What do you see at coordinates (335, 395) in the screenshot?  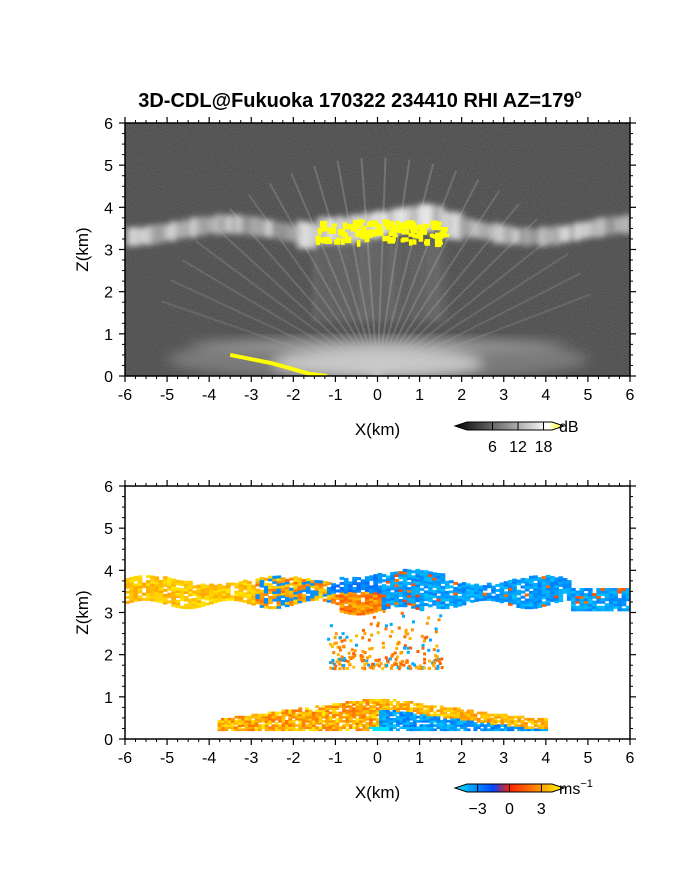 I see `x-tick-label: -1` at bounding box center [335, 395].